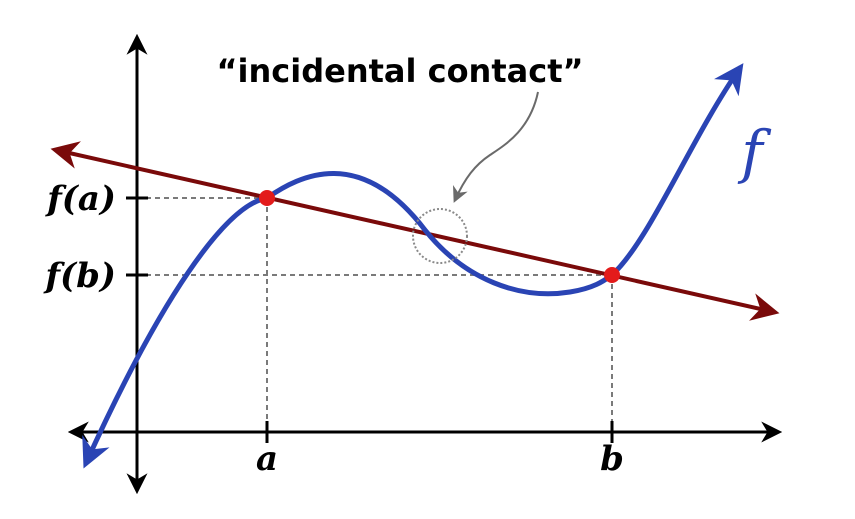 Image resolution: width=855 pixels, height=519 pixels. Describe the element at coordinates (612, 275) in the screenshot. I see `point-b` at that location.